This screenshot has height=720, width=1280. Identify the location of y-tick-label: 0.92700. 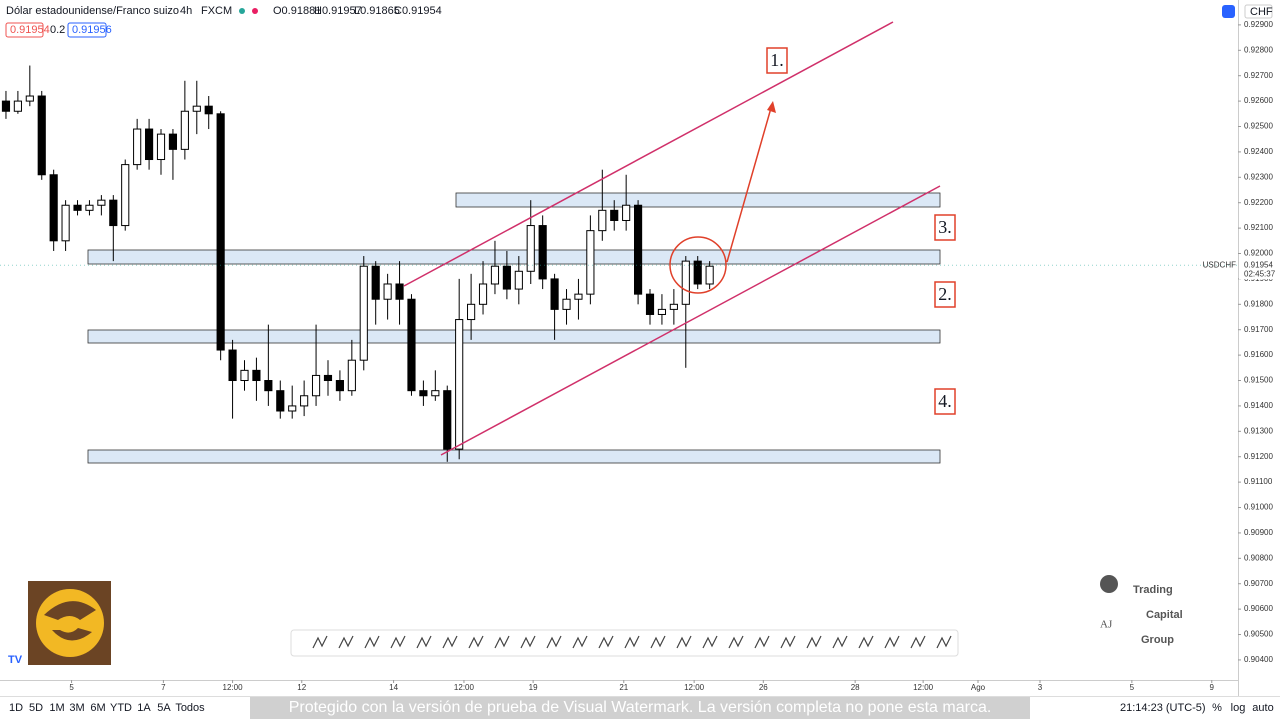
(1258, 75).